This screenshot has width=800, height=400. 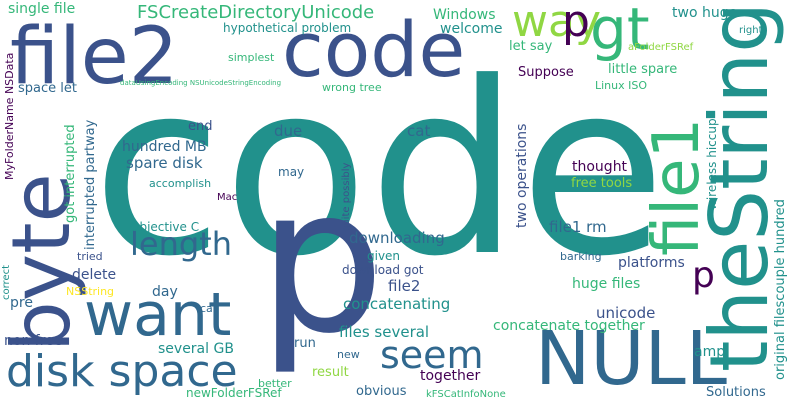 I want to click on word: result, so click(x=330, y=372).